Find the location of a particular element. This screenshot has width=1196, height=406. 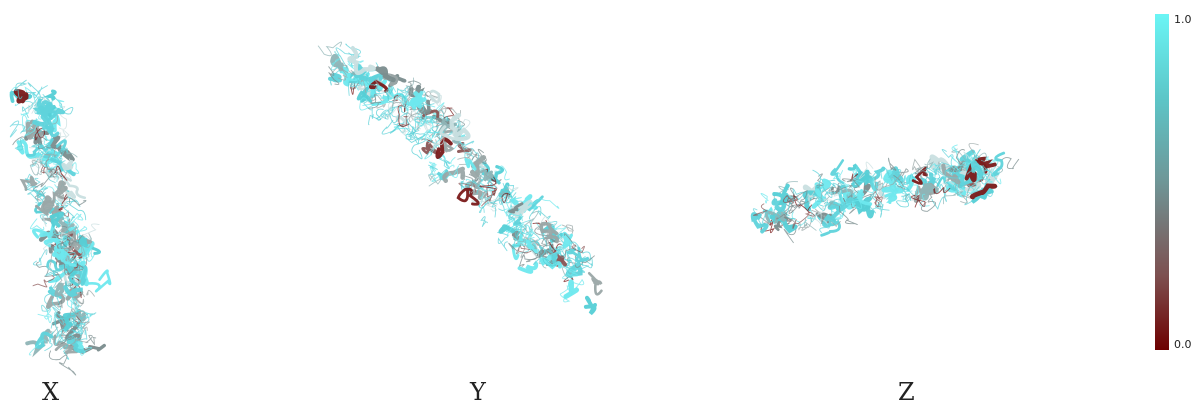

view-label-y: Y is located at coordinates (478, 392).